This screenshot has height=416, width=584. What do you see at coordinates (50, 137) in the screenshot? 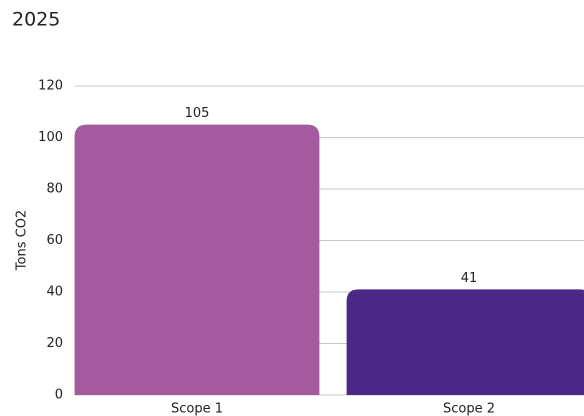
I see `y-tick-label: 100` at bounding box center [50, 137].